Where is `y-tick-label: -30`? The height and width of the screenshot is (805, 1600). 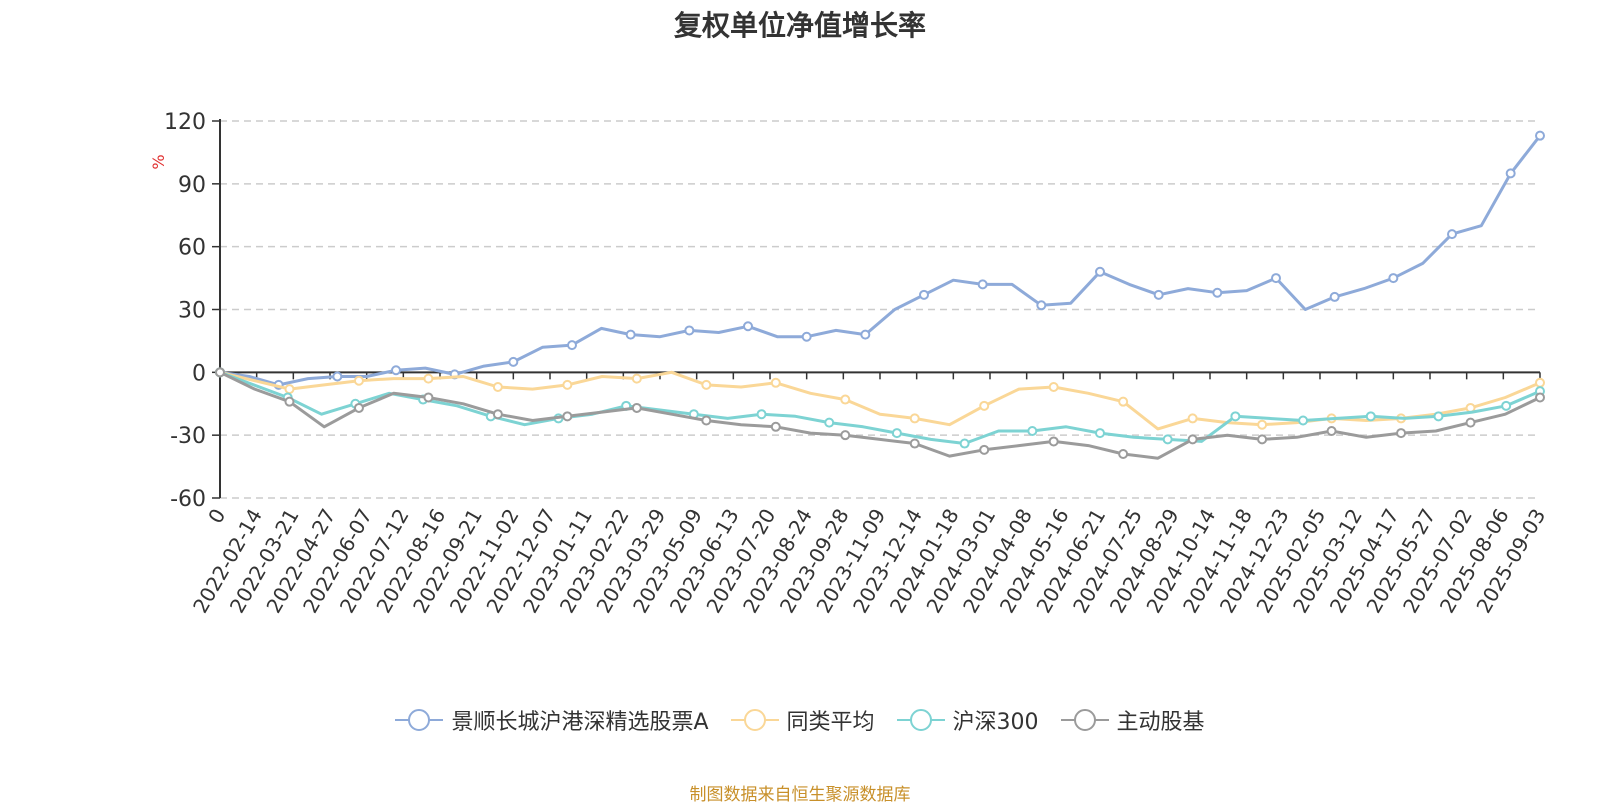
y-tick-label: -30 is located at coordinates (188, 436).